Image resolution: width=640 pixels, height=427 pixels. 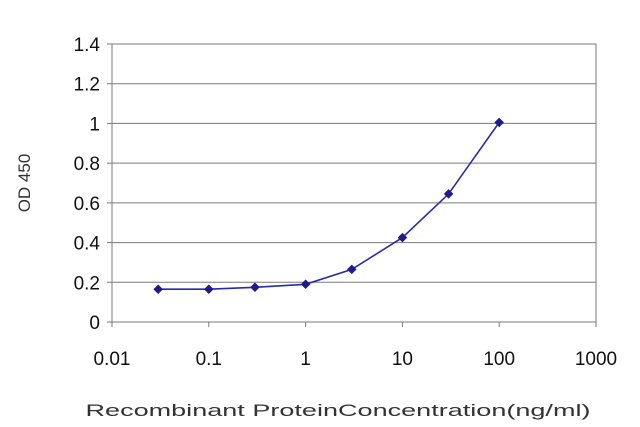 What do you see at coordinates (305, 359) in the screenshot?
I see `x-tick-label: 1` at bounding box center [305, 359].